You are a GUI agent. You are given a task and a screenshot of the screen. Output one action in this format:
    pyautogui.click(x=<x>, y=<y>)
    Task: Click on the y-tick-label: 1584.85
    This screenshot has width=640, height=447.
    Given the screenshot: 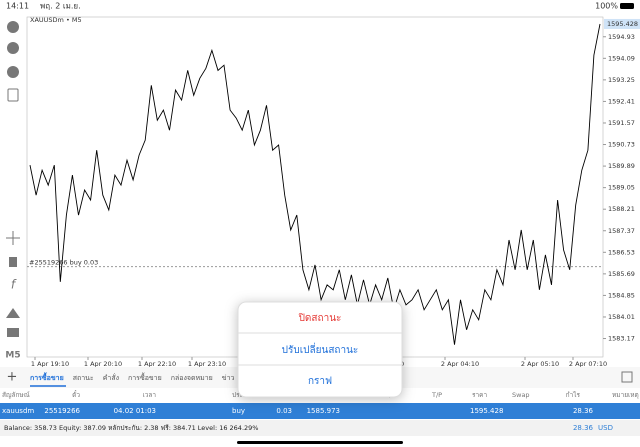 What is the action you would take?
    pyautogui.click(x=621, y=295)
    